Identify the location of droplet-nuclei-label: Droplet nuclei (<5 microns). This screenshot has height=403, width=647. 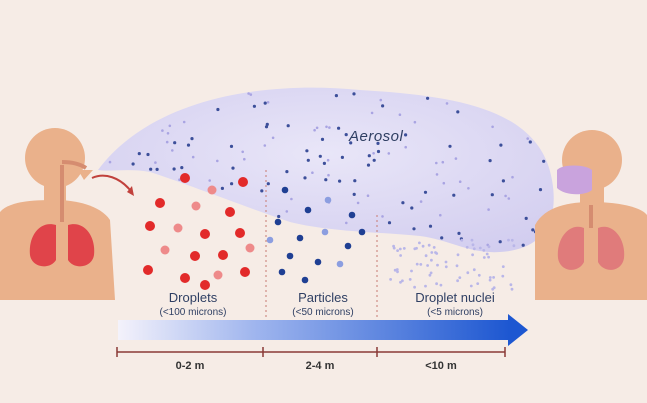
(455, 304).